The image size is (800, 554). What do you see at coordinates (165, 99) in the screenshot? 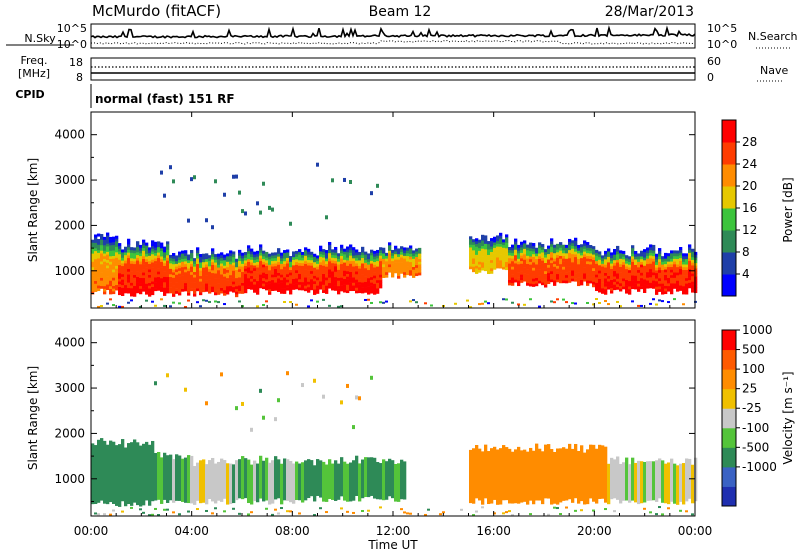
I see `cpid-value: normal (fast) 151 RF` at bounding box center [165, 99].